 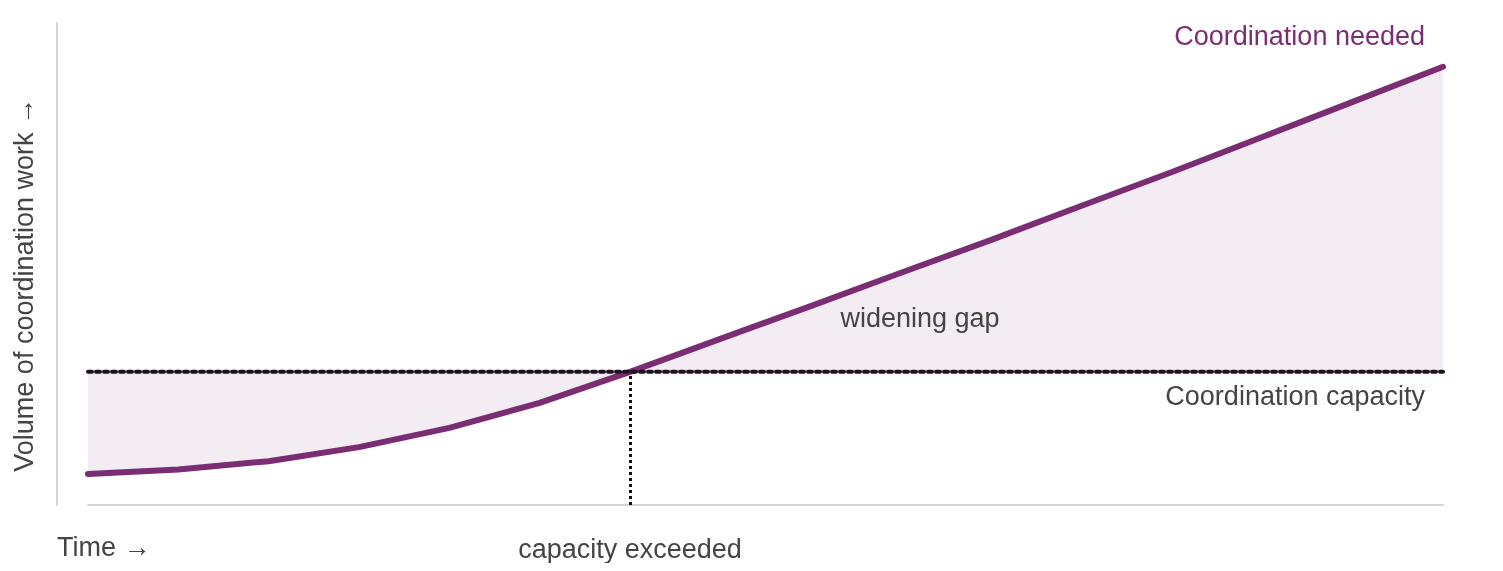 I want to click on series-label: Coordination capacity, so click(x=1295, y=396).